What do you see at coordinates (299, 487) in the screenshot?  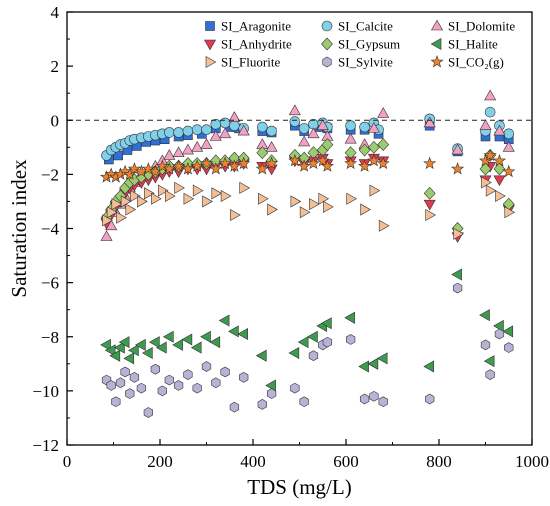 I see `x-axis-title: TDS (mg/L)` at bounding box center [299, 487].